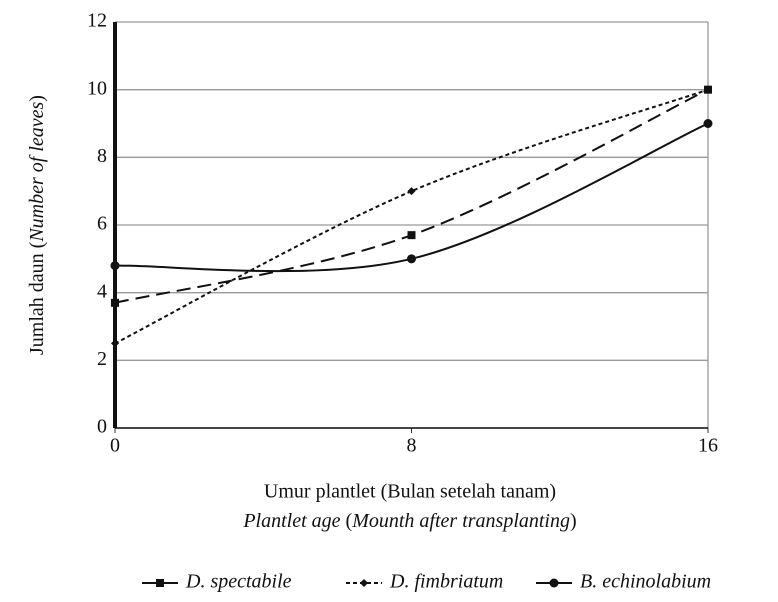 This screenshot has height=602, width=778. I want to click on y-label-part: Jumlah daun (, so click(37, 298).